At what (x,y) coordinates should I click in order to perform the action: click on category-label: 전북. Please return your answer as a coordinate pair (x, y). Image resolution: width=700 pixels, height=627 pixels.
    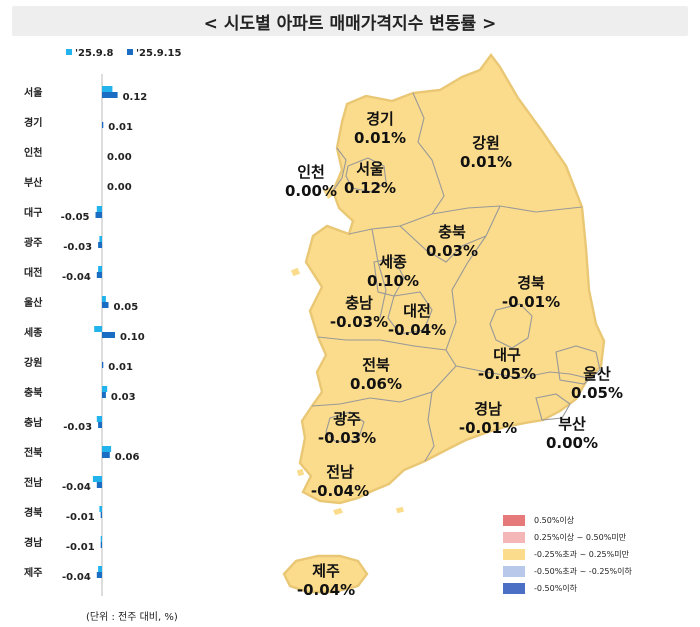
    Looking at the image, I should click on (33, 452).